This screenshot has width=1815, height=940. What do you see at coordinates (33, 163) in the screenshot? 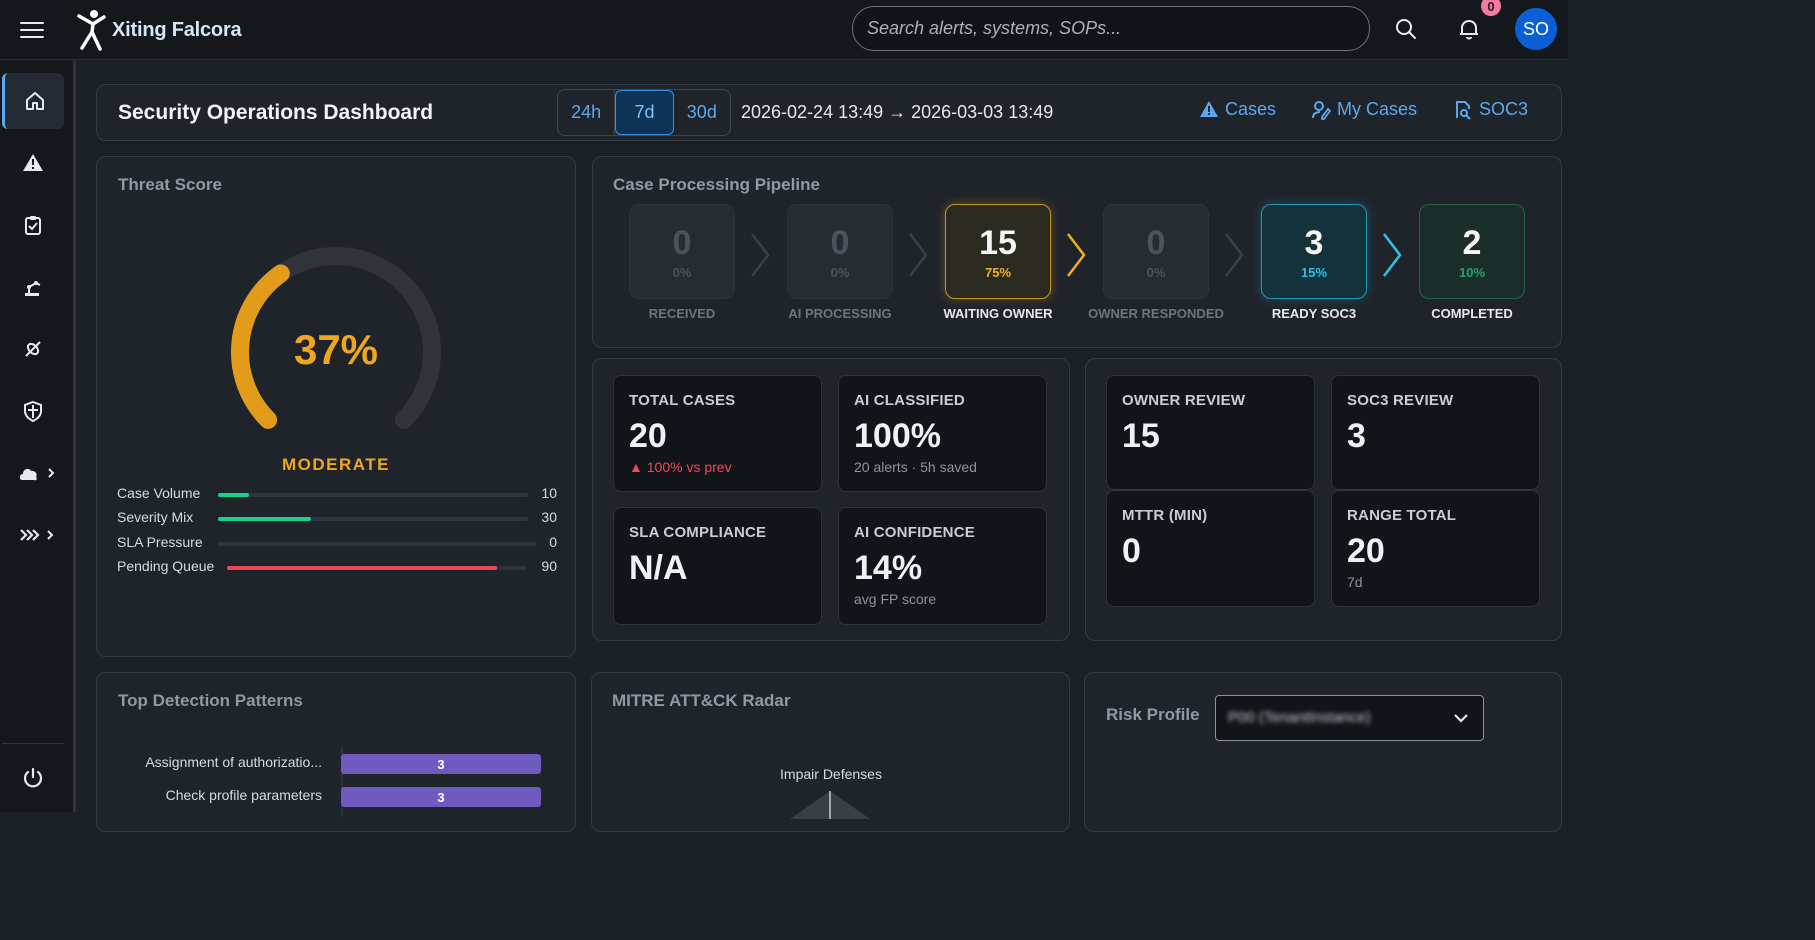
I see `sidebar-item-alerts` at bounding box center [33, 163].